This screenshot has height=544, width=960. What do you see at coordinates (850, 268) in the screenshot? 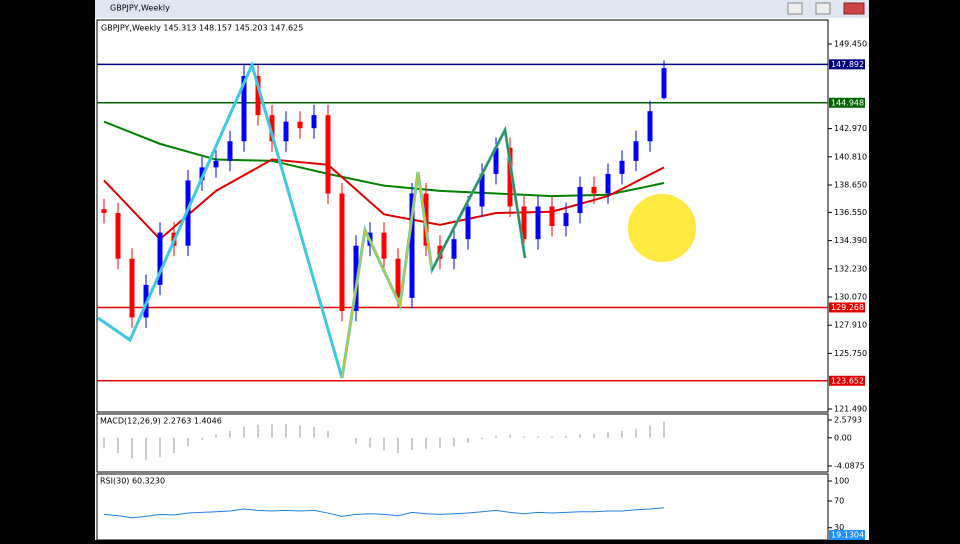
I see `y-tick-label: 132.230` at bounding box center [850, 268].